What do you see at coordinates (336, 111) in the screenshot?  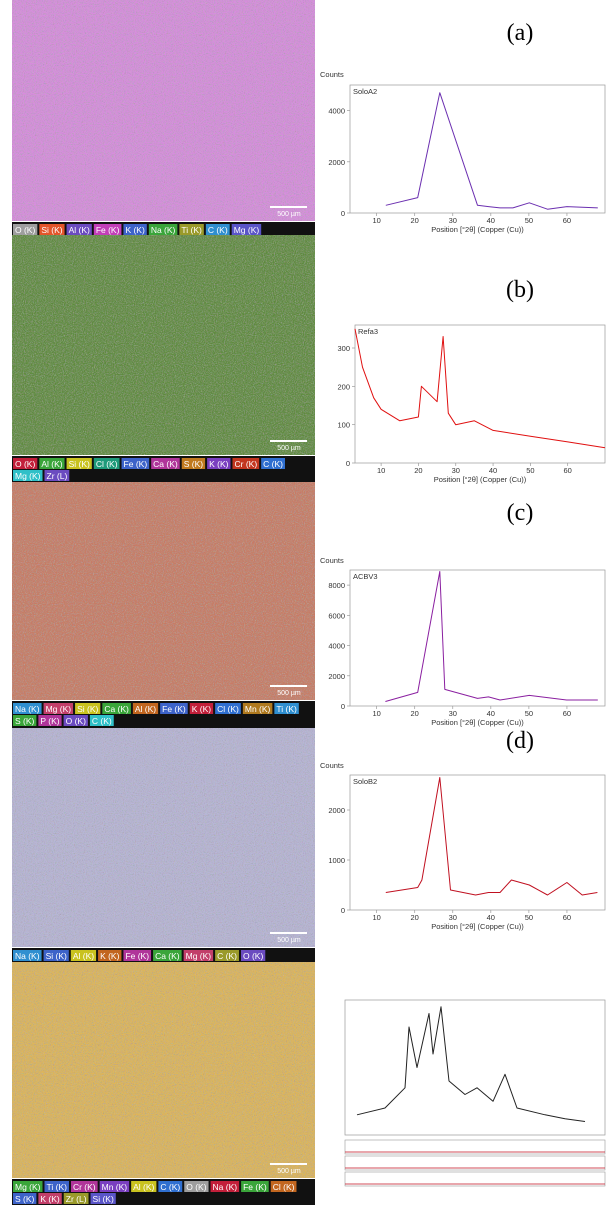 I see `y-tick-label: 4000` at bounding box center [336, 111].